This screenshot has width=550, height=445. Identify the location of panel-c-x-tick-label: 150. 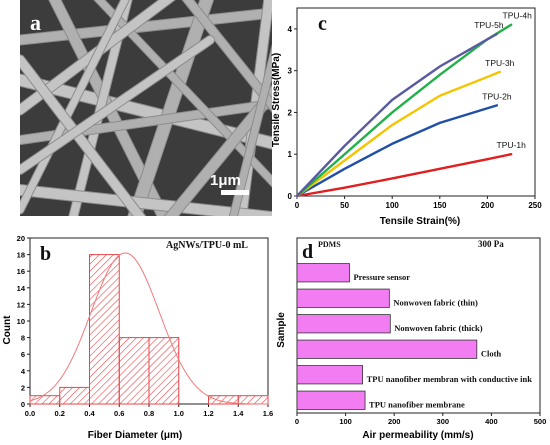
(440, 205).